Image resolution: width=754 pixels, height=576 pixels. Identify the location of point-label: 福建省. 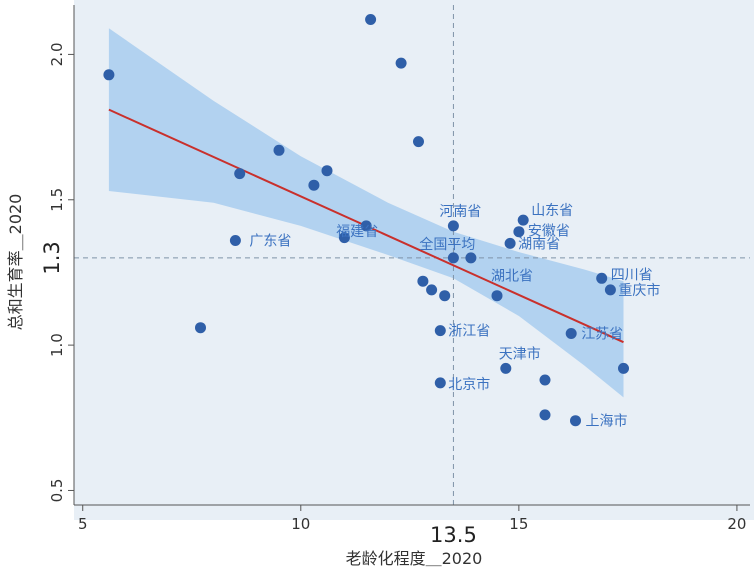
(357, 232).